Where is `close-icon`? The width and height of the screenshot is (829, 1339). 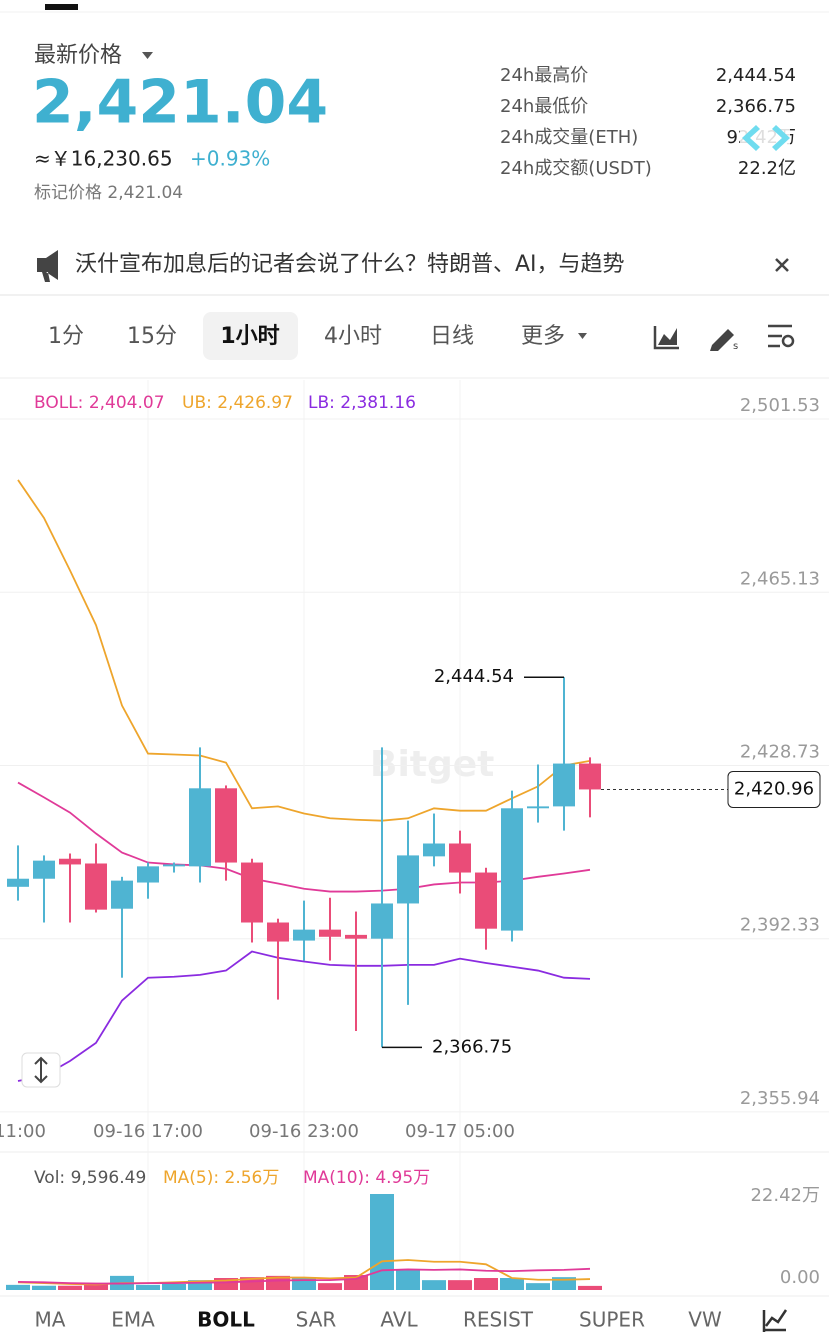 close-icon is located at coordinates (782, 265).